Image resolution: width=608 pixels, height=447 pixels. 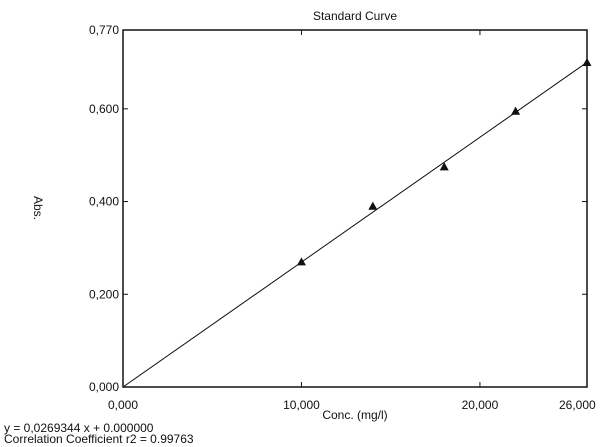 I want to click on regression-equation: y = 0,0269344 x + 0.000000, so click(x=79, y=428).